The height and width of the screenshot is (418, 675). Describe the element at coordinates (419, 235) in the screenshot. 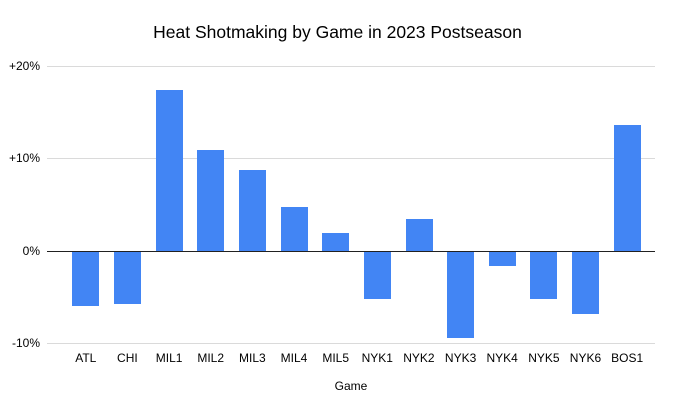

I see `bar-nyk2` at that location.